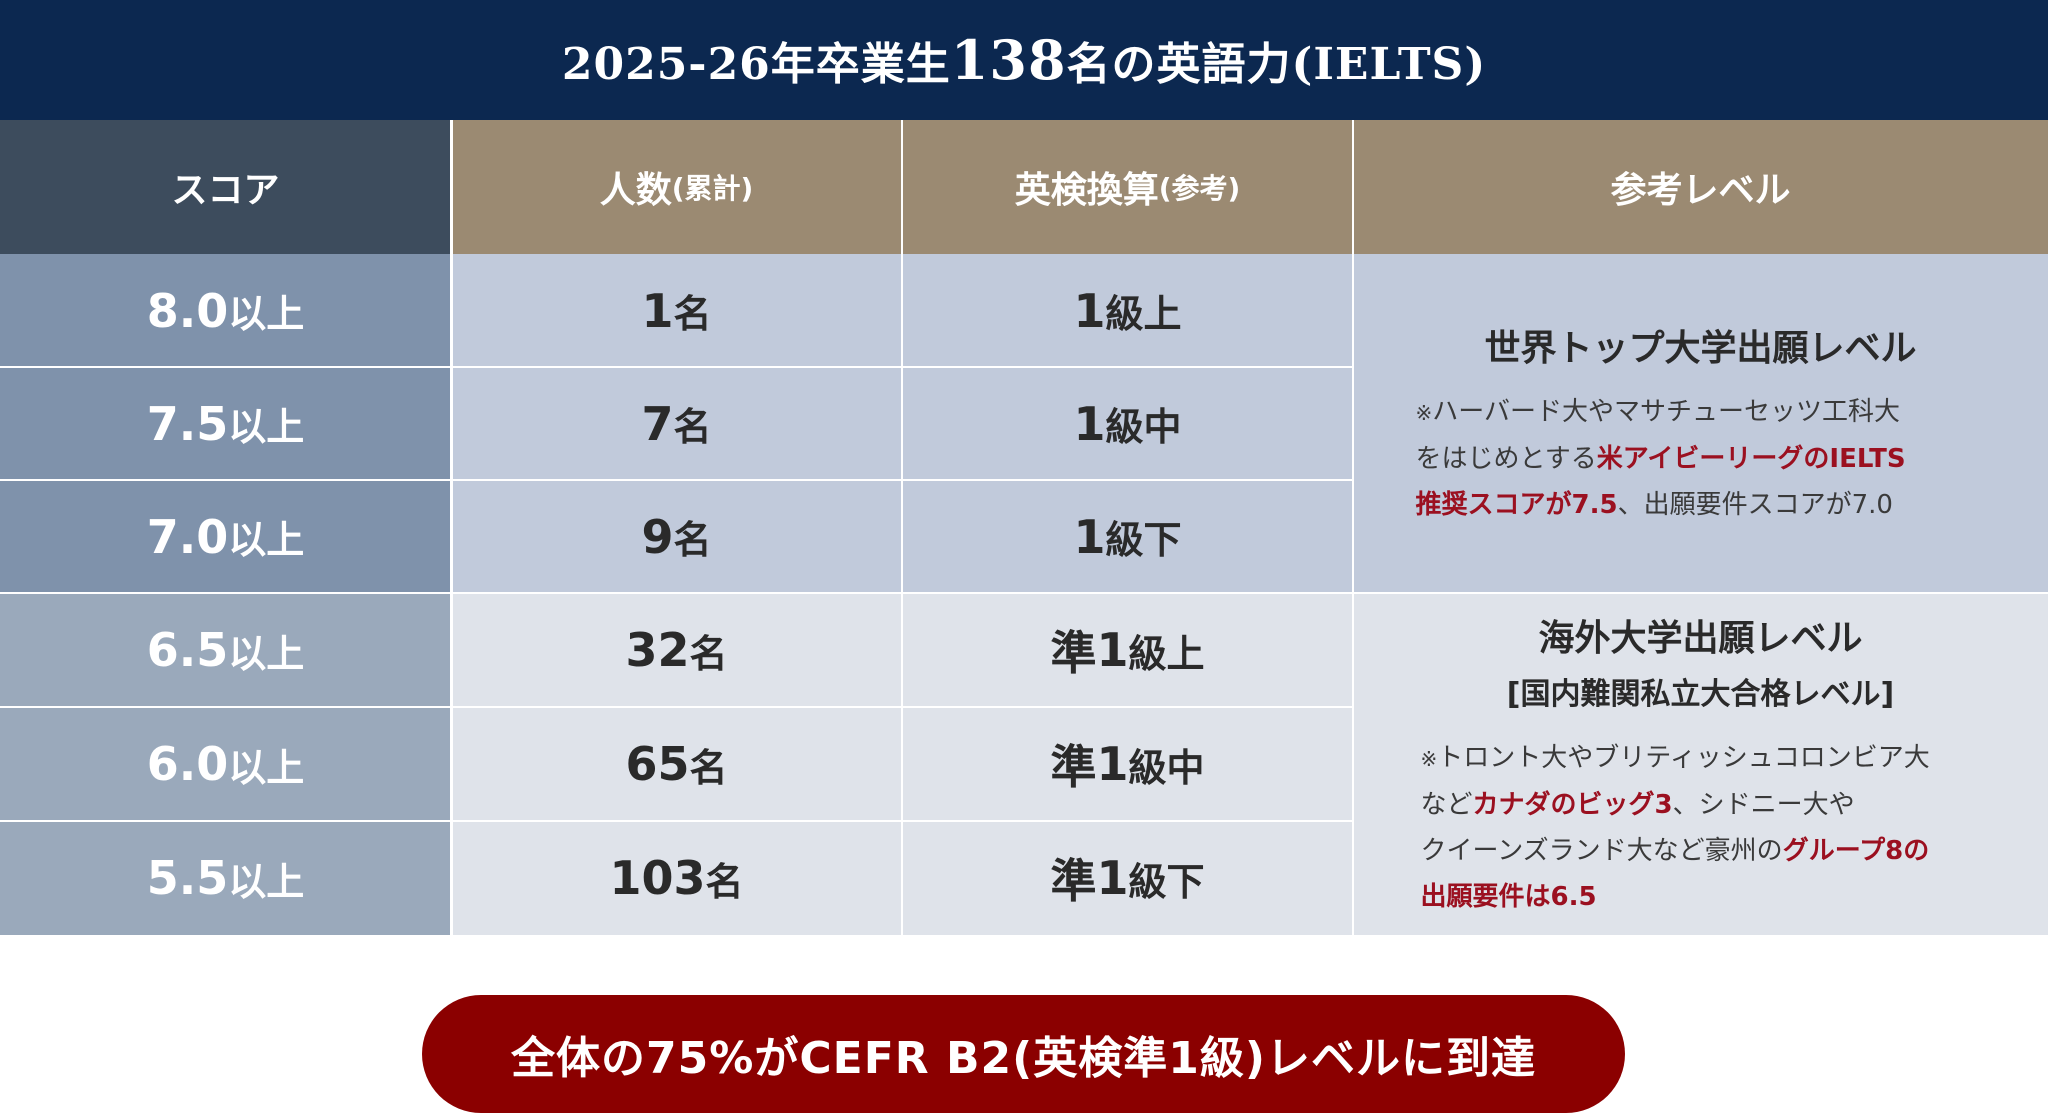  Describe the element at coordinates (1683, 757) in the screenshot. I see `note-line: トロント大やブリティッシュコロンビア大` at that location.